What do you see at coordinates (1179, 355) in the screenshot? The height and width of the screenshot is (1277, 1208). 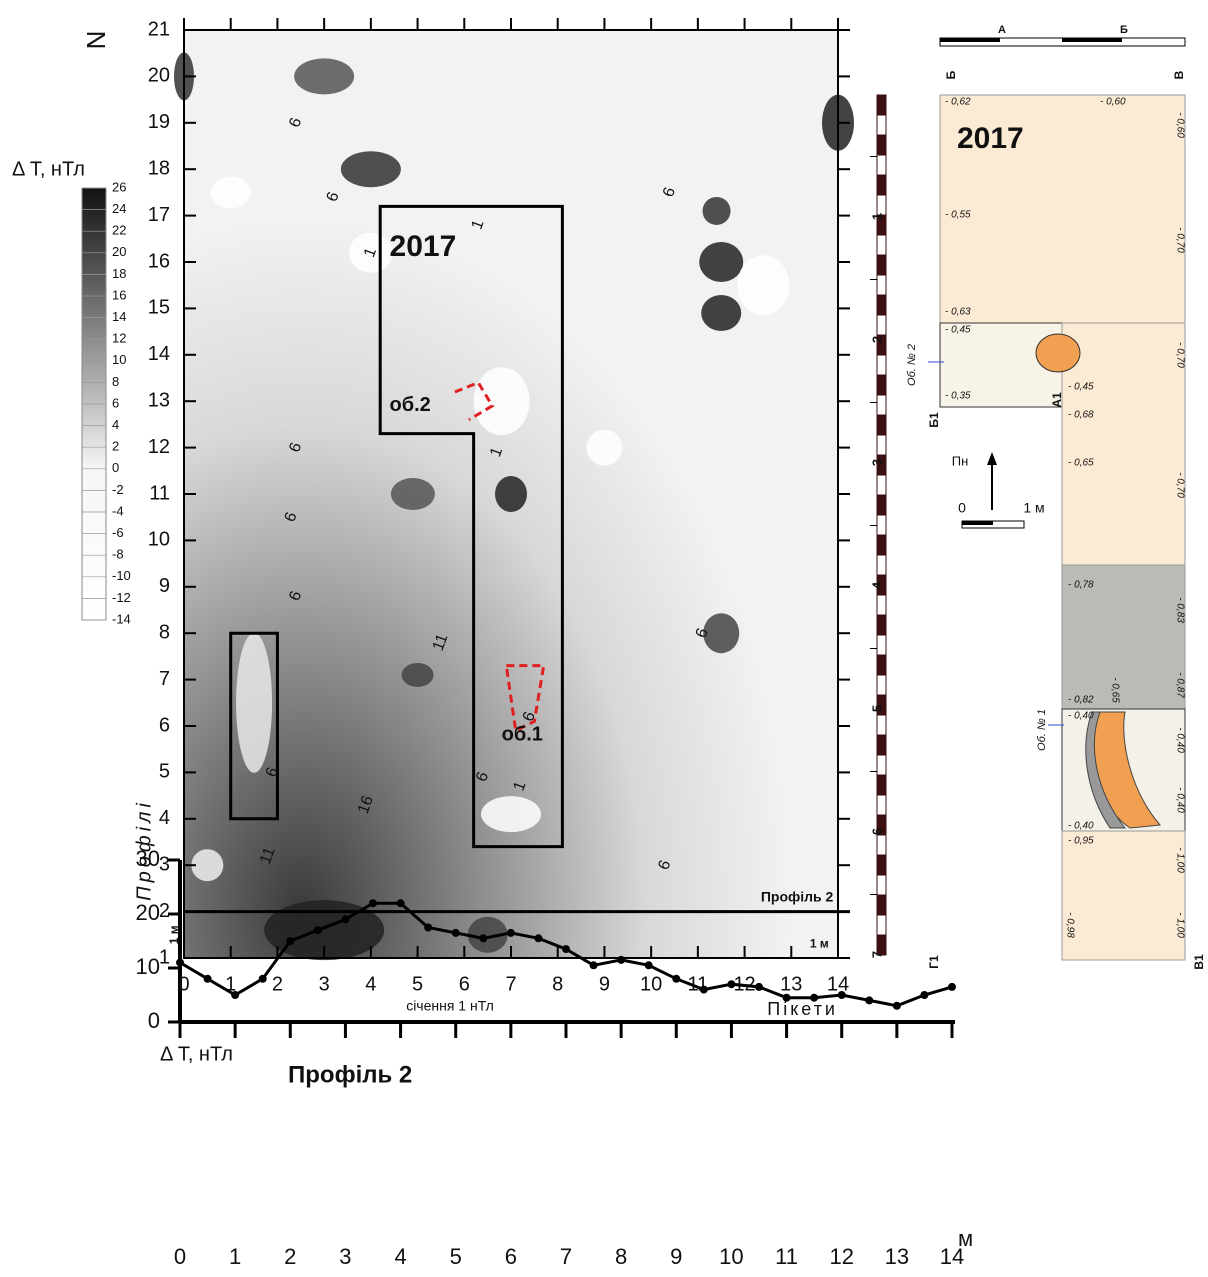 I see `depth-label: - 0,70` at bounding box center [1179, 355].